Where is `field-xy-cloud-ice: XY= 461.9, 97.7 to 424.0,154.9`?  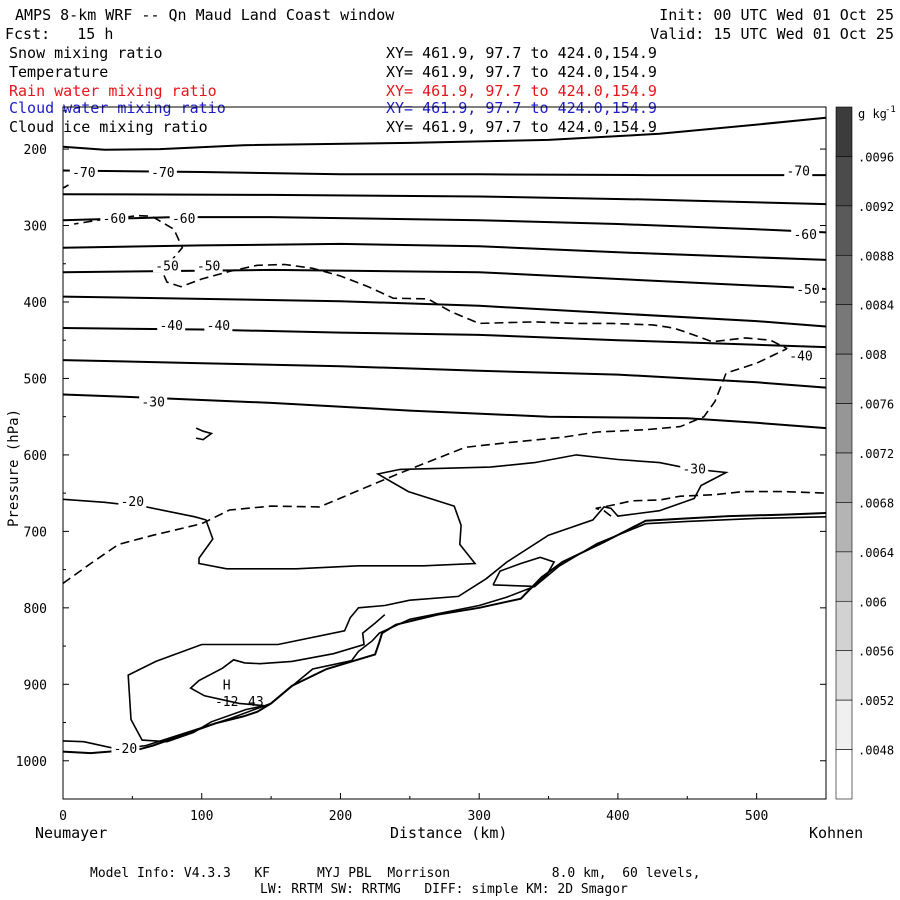
field-xy-cloud-ice: XY= 461.9, 97.7 to 424.0,154.9 is located at coordinates (521, 127).